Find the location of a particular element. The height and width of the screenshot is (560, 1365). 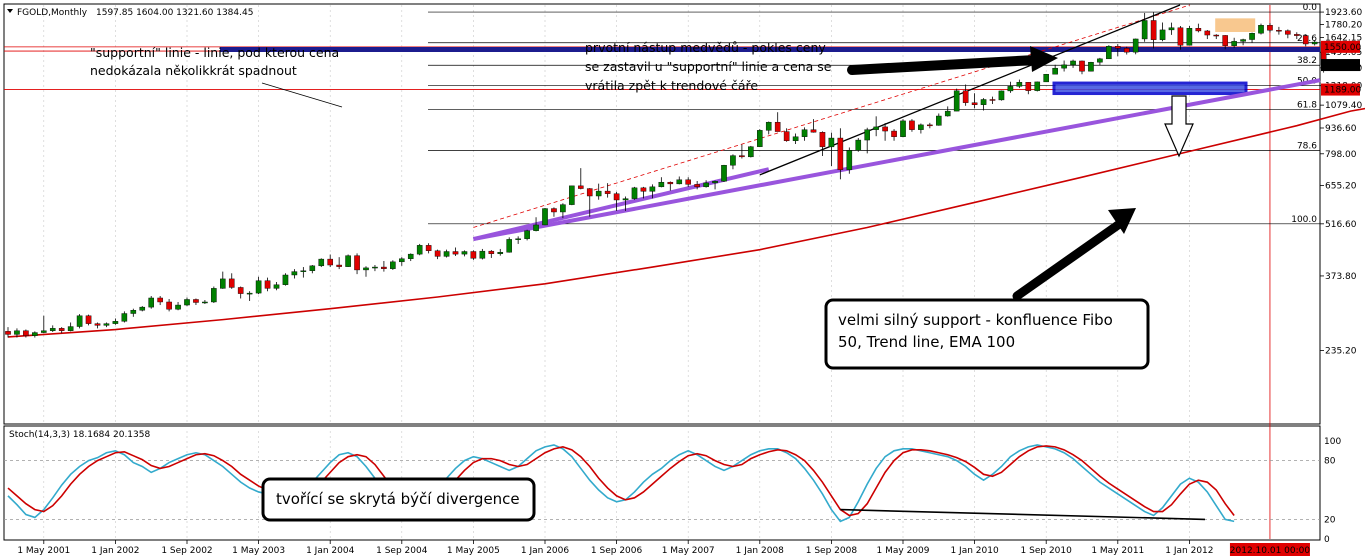

confluence-callout-line1: velmi silný support - konfluence Fibo is located at coordinates (975, 320).